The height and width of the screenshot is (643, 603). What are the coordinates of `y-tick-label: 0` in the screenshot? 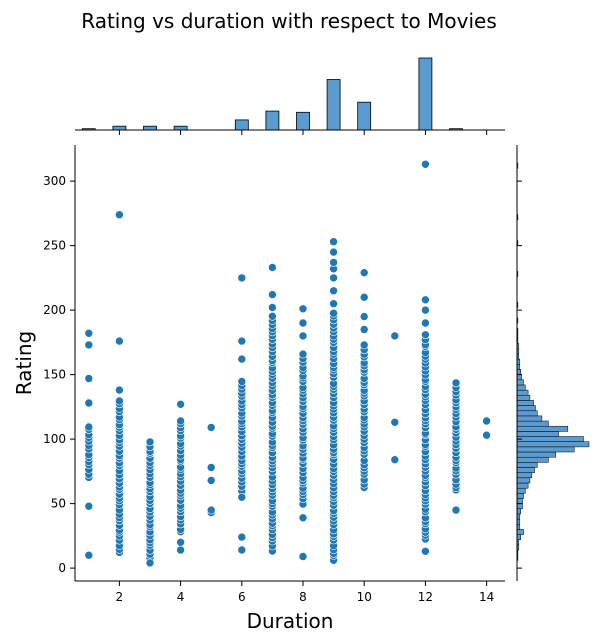 It's located at (62, 568).